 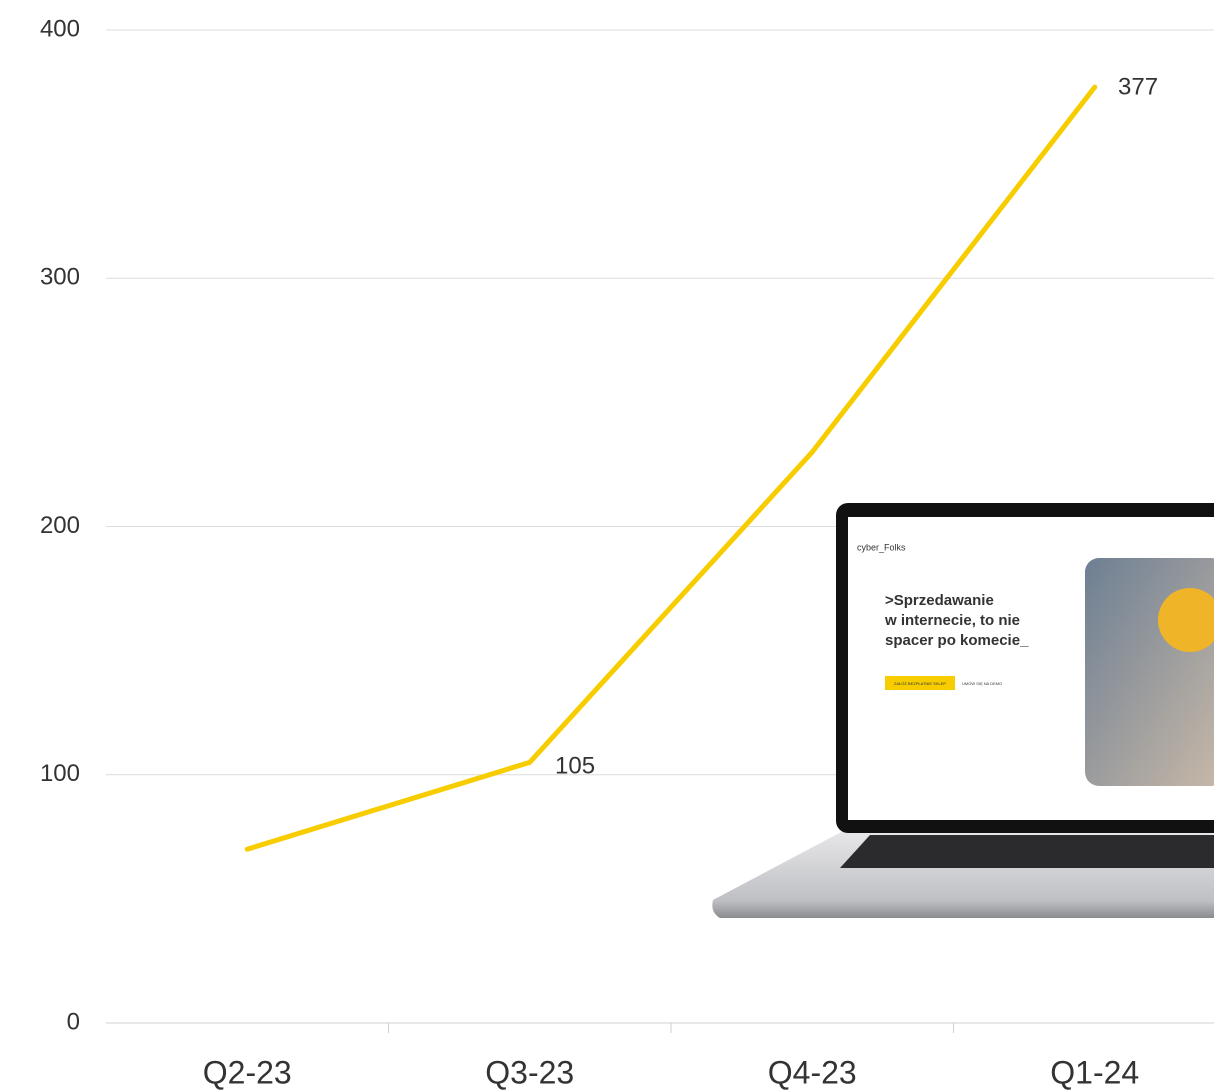 I want to click on y-tick-label: 200, so click(x=60, y=525).